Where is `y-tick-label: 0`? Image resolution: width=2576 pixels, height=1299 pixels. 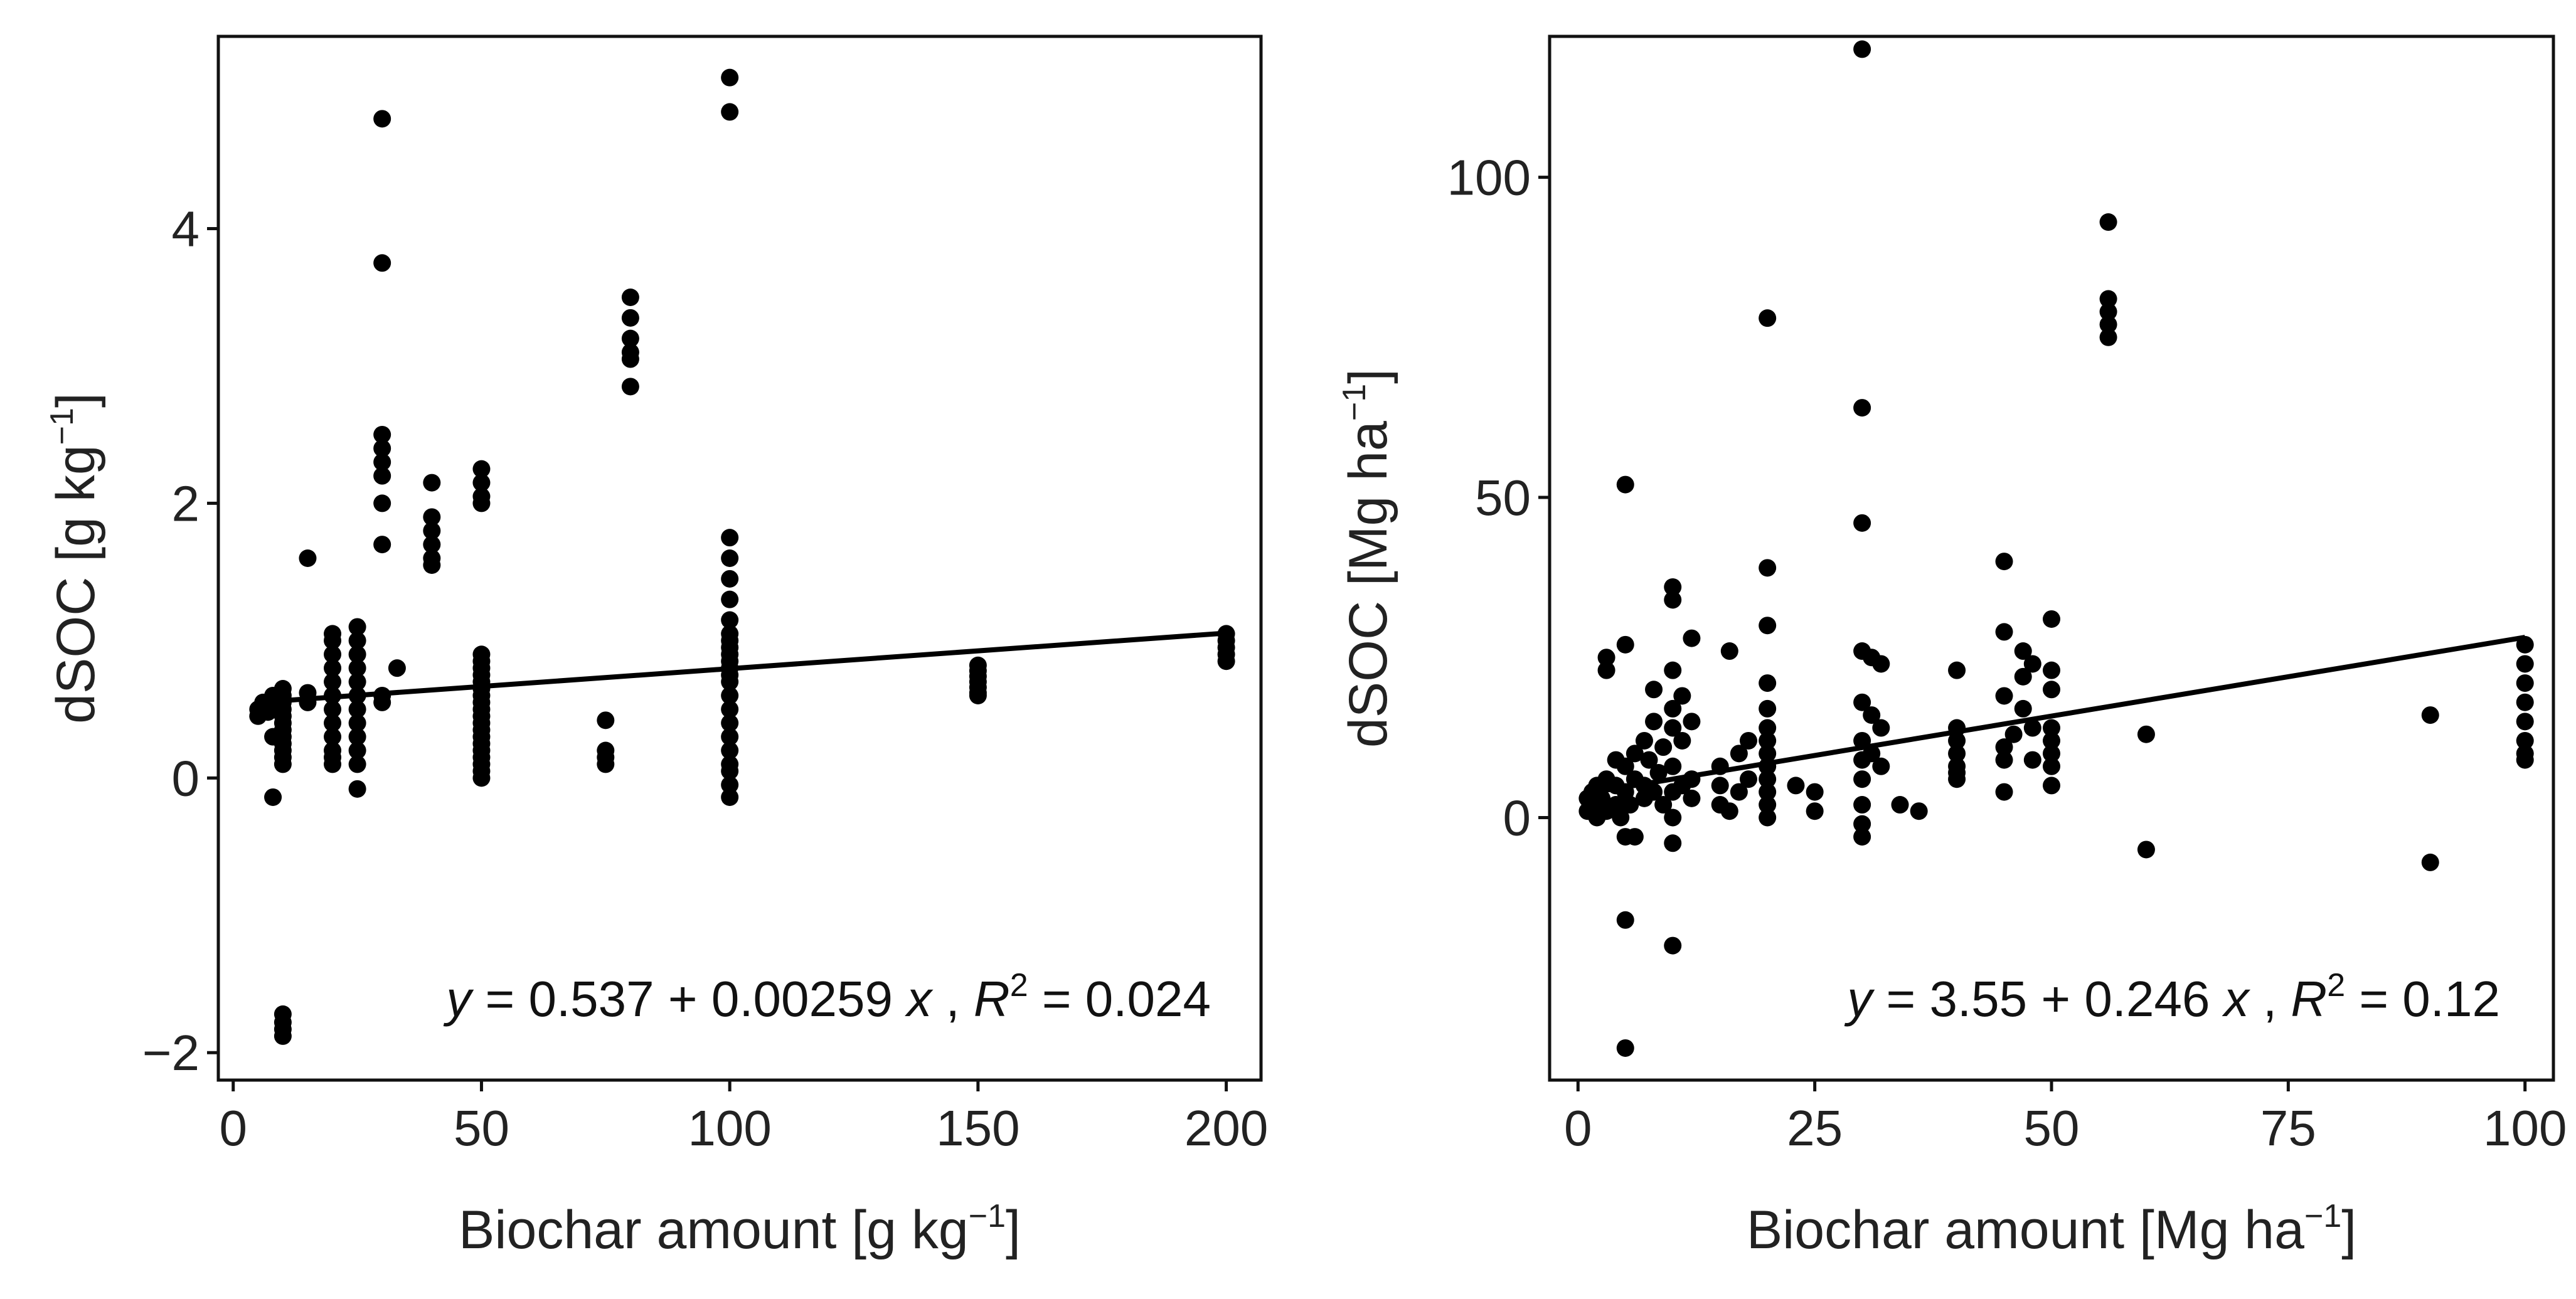
y-tick-label: 0 is located at coordinates (1517, 818).